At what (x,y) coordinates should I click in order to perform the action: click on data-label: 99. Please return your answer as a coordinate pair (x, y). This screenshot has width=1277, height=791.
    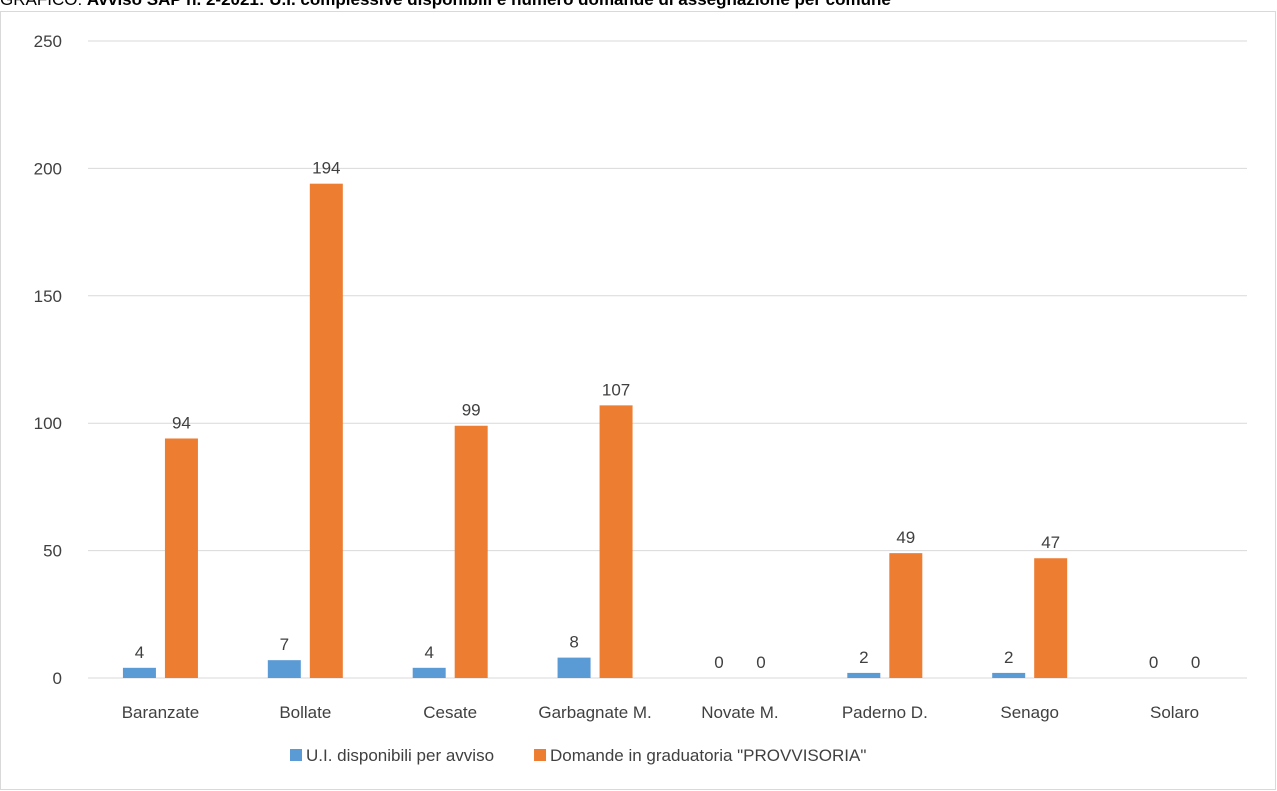
    Looking at the image, I should click on (471, 410).